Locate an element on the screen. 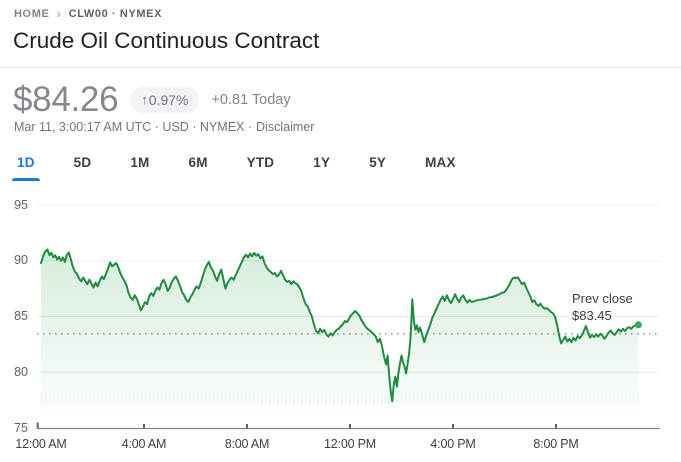 This screenshot has width=681, height=462. range-tab-max: MAX is located at coordinates (440, 166).